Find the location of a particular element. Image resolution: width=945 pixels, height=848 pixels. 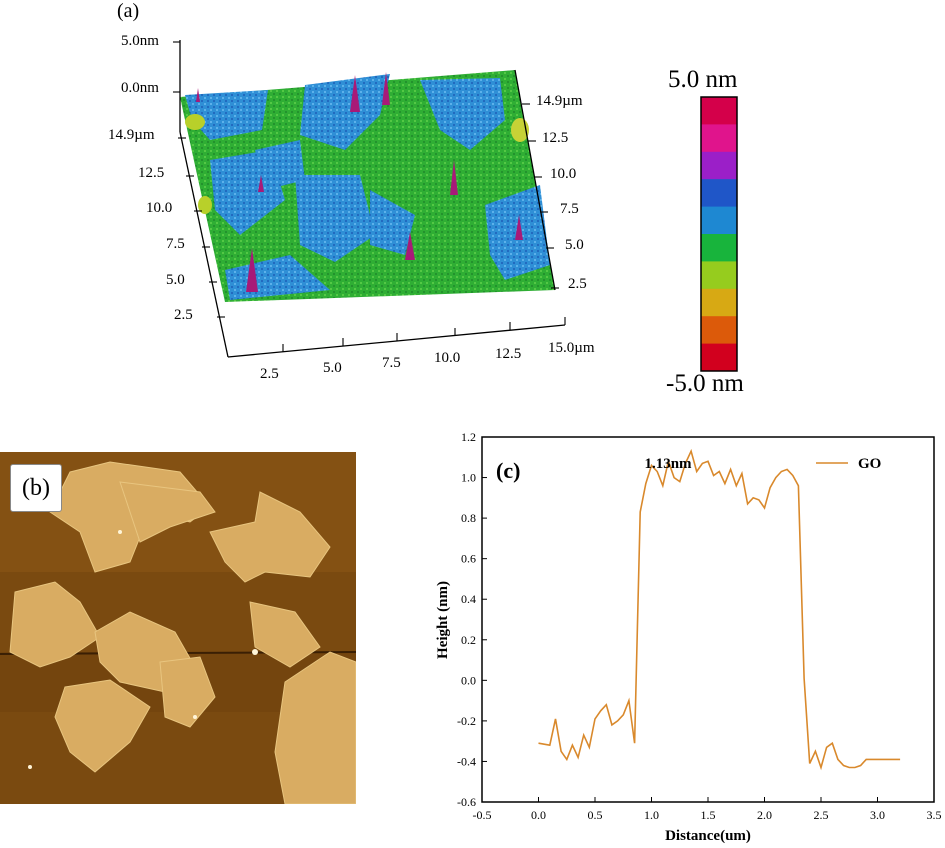

panel-b-label: (b) is located at coordinates (36, 488).